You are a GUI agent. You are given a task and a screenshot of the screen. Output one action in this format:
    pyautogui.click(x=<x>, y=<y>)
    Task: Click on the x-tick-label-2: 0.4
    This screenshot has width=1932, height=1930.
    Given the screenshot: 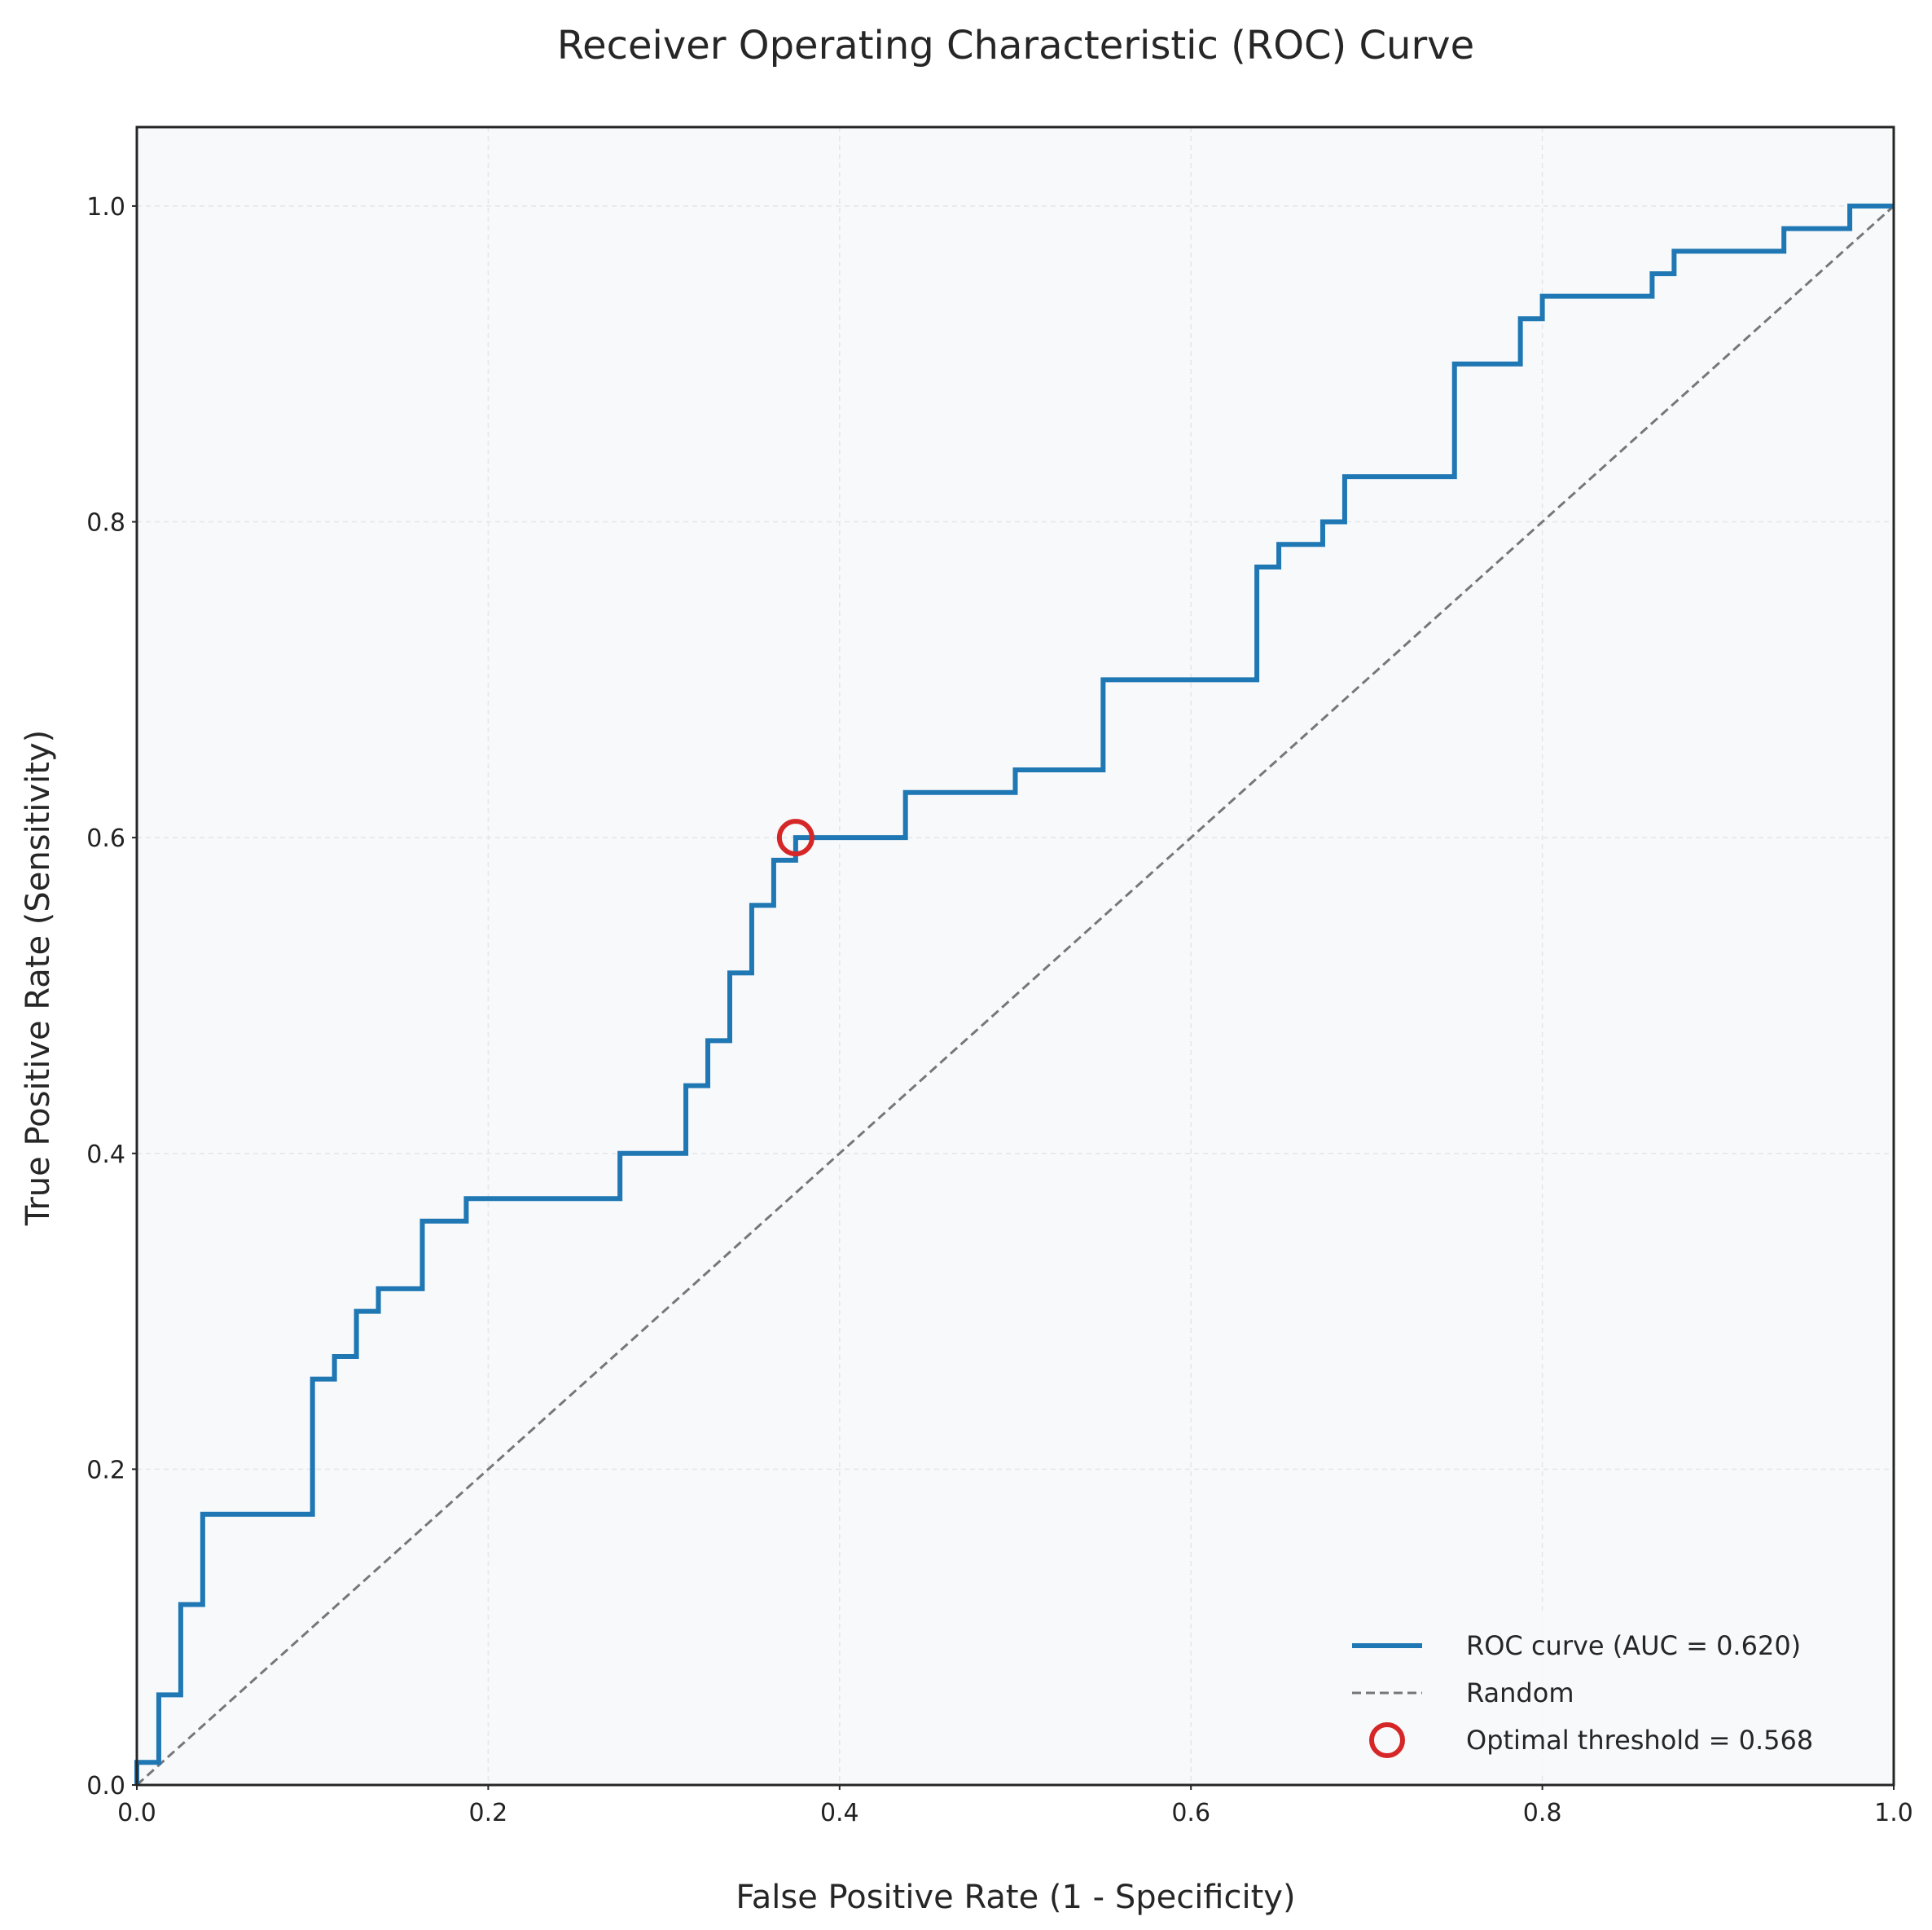 What is the action you would take?
    pyautogui.click(x=839, y=1813)
    